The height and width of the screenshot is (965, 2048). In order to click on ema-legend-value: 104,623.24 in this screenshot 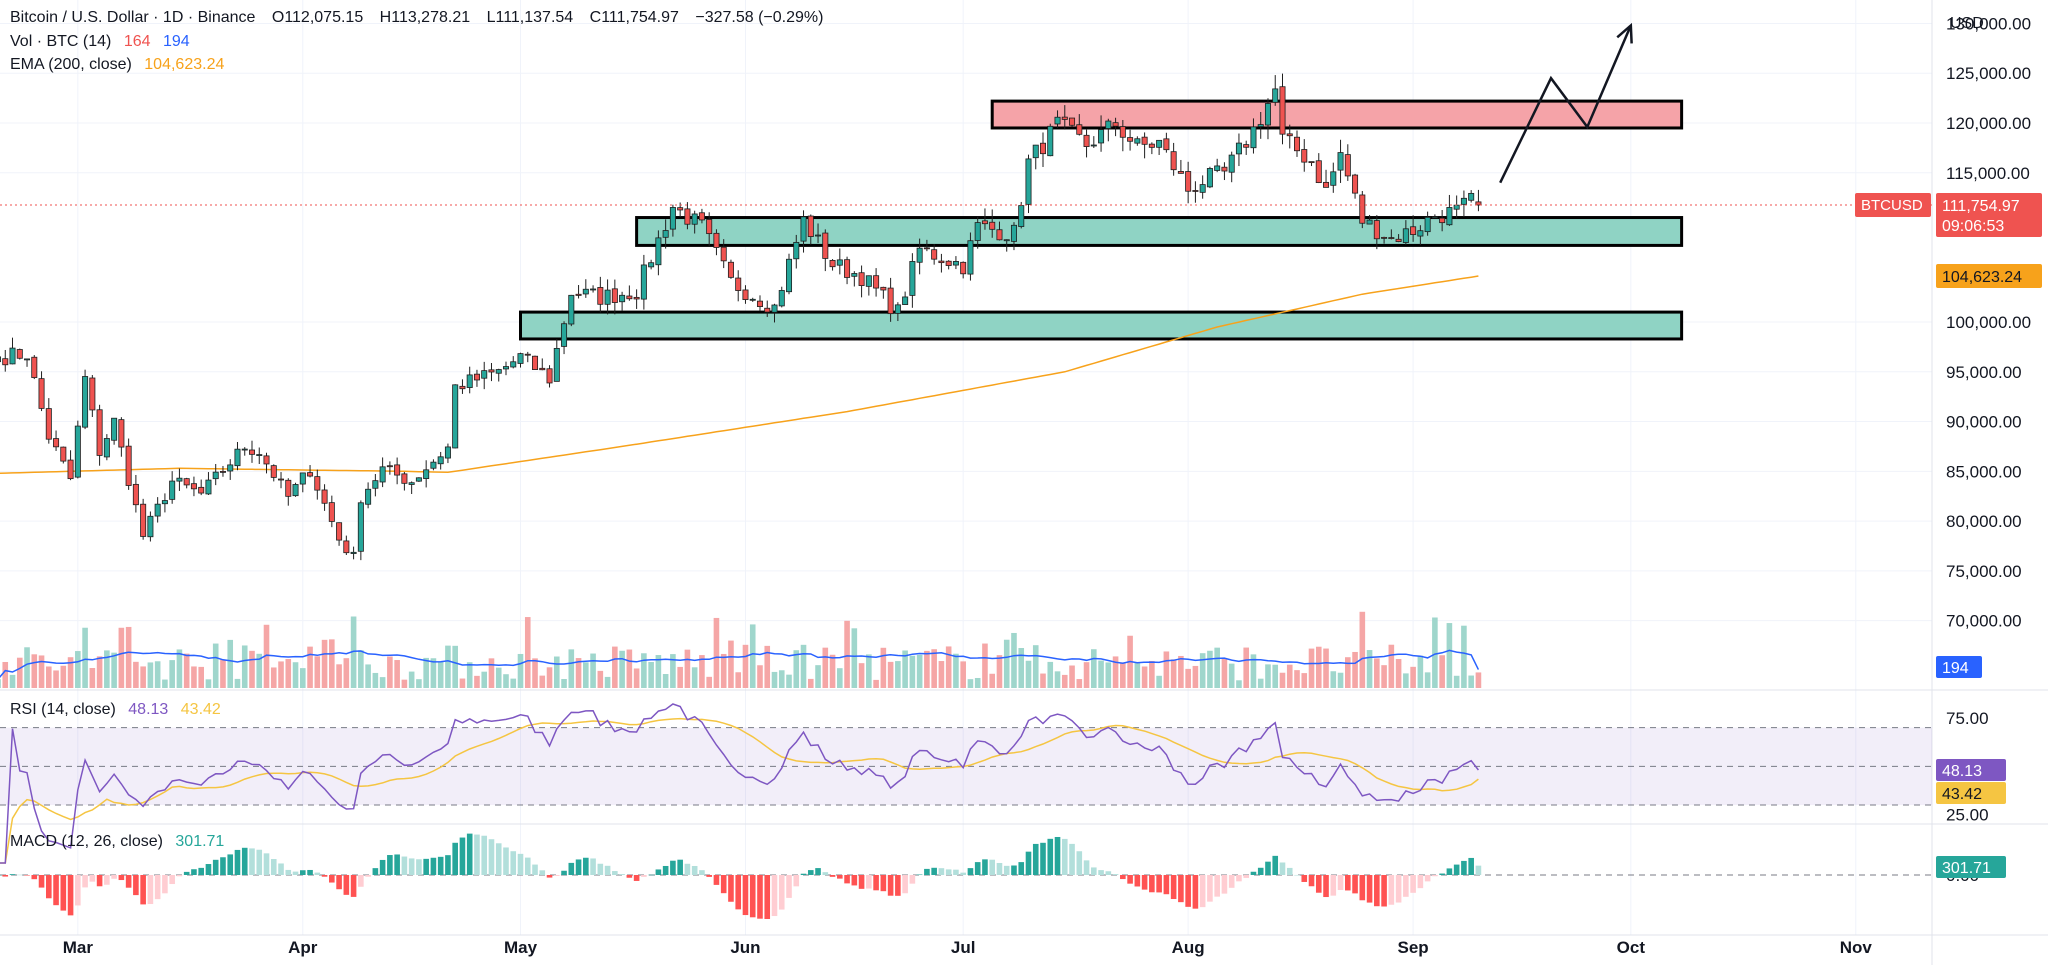, I will do `click(184, 64)`.